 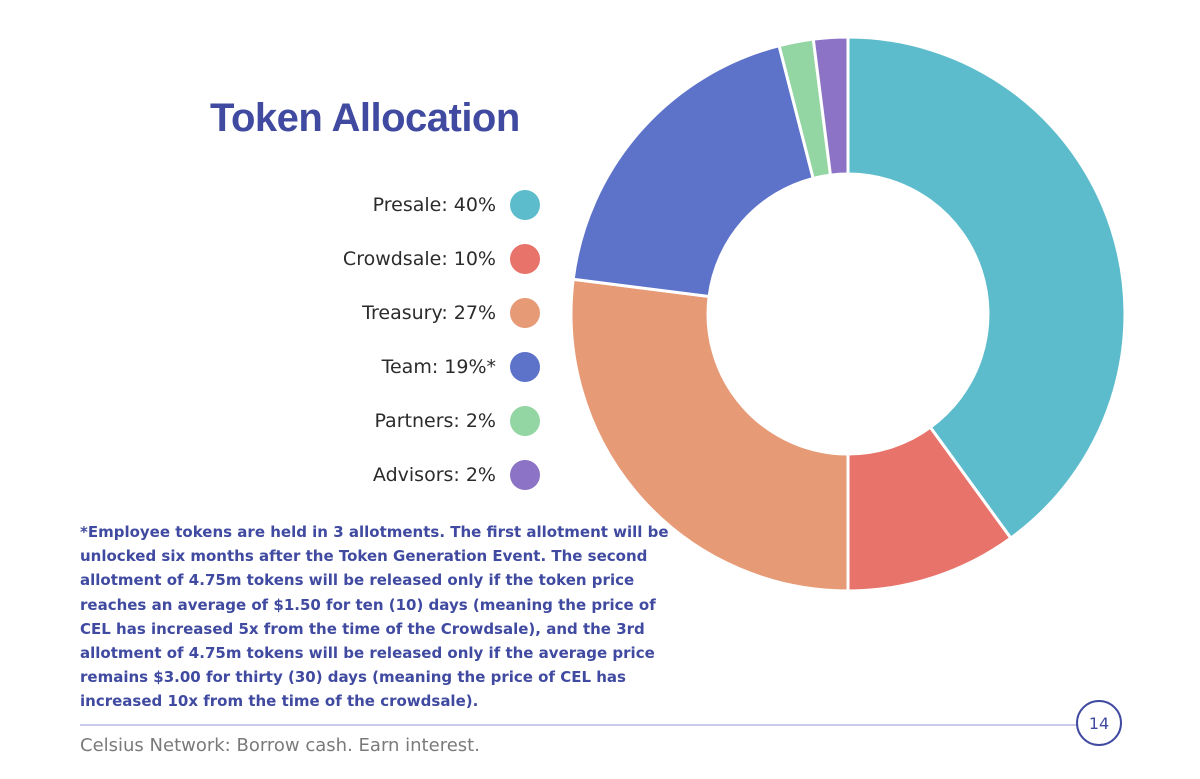 I want to click on legend-label: Treasury: 27%, so click(x=429, y=313).